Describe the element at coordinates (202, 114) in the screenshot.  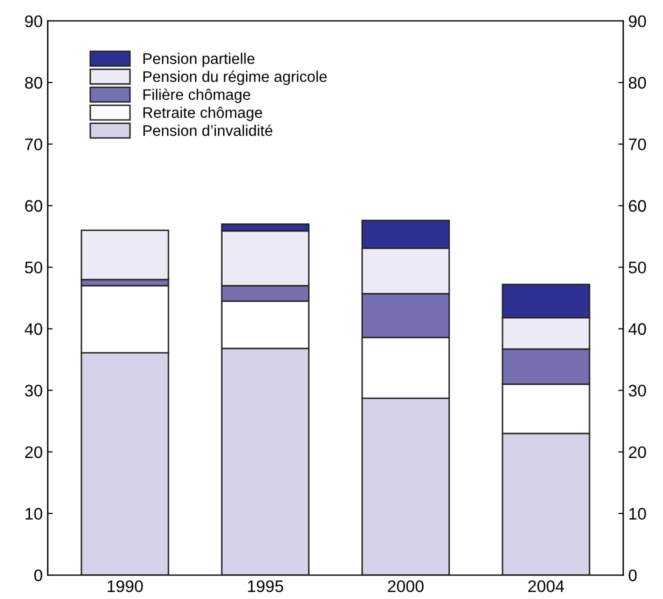
I see `legend-label: Retraite chômage` at that location.